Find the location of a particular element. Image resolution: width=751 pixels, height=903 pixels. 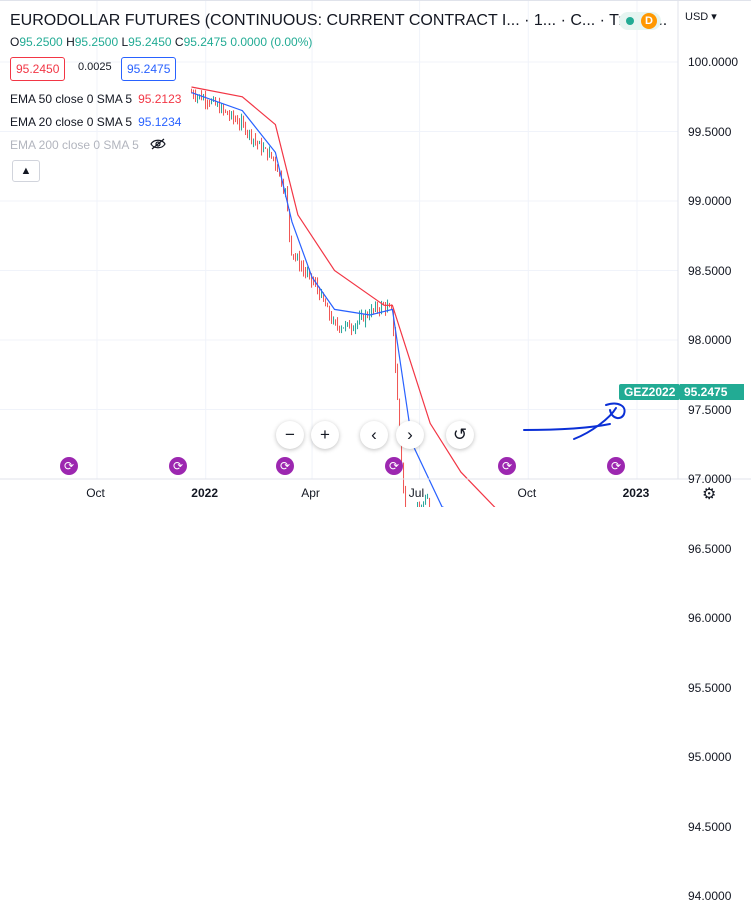

drawing-arrow is located at coordinates (574, 421).